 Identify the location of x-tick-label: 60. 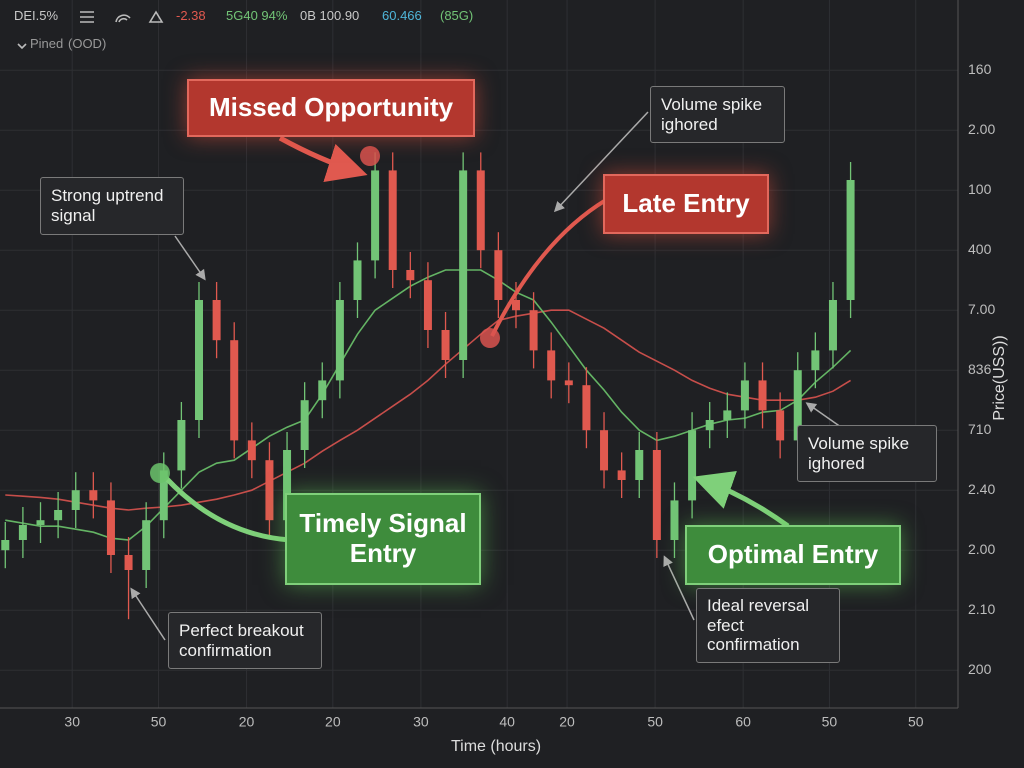
(743, 722).